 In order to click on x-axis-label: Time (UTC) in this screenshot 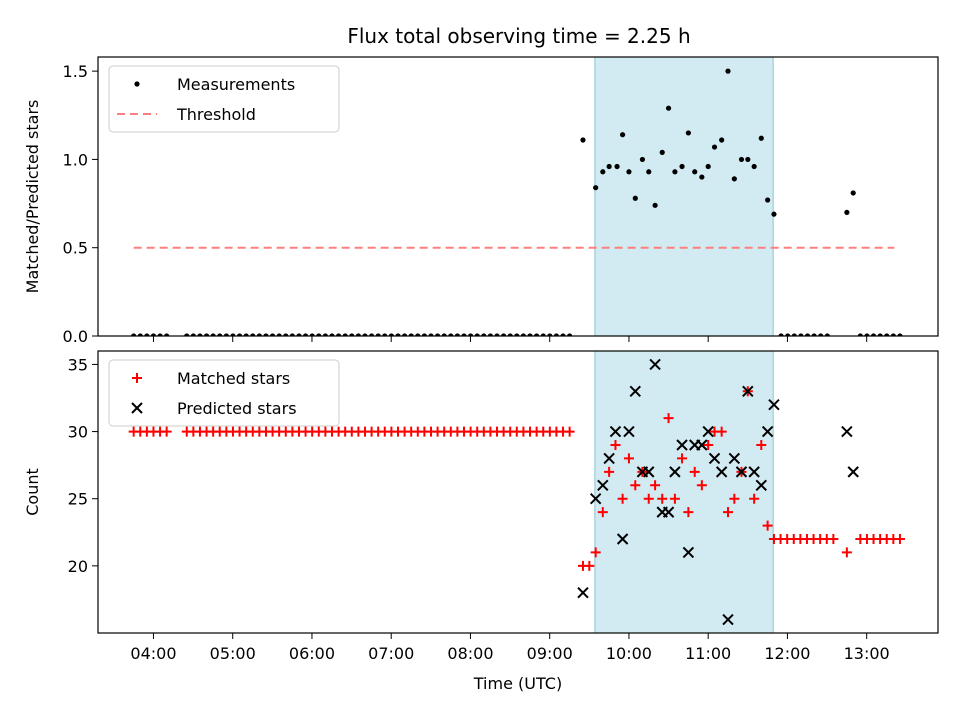, I will do `click(517, 683)`.